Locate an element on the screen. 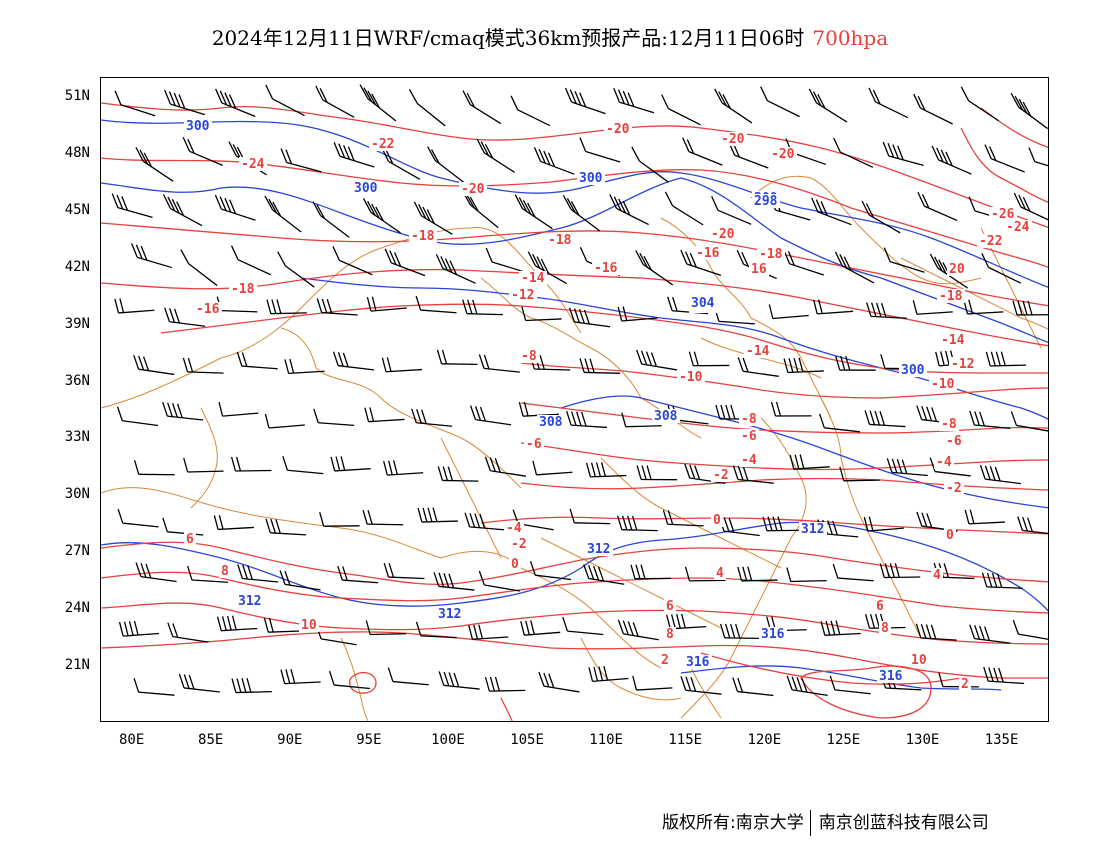 The image size is (1100, 850). temperature-label: -16 is located at coordinates (606, 268).